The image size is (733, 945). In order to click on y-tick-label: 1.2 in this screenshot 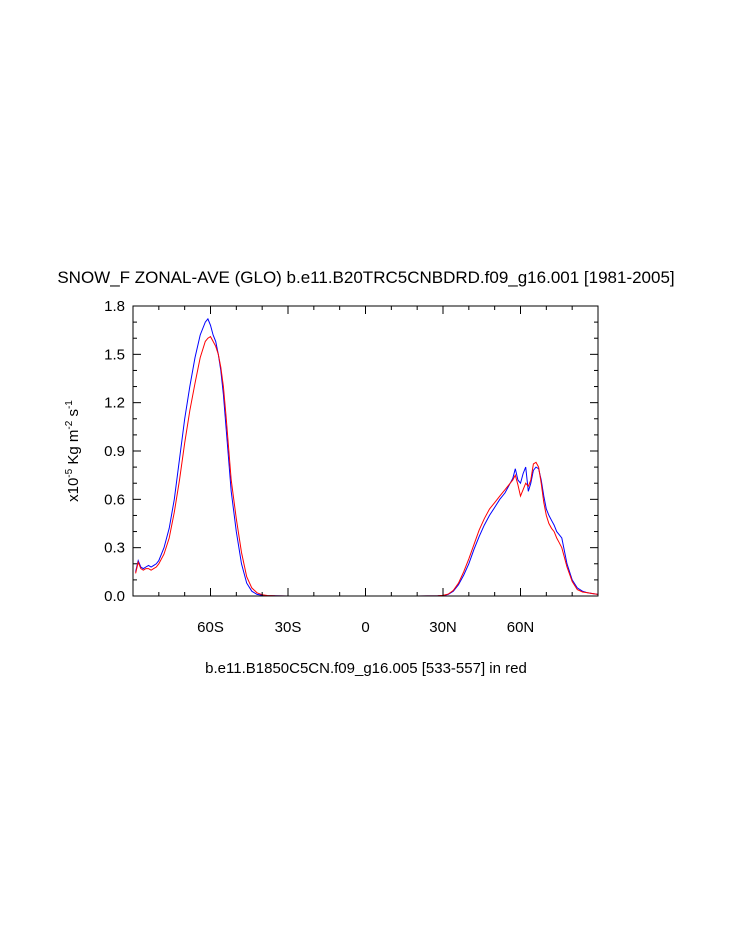, I will do `click(114, 403)`.